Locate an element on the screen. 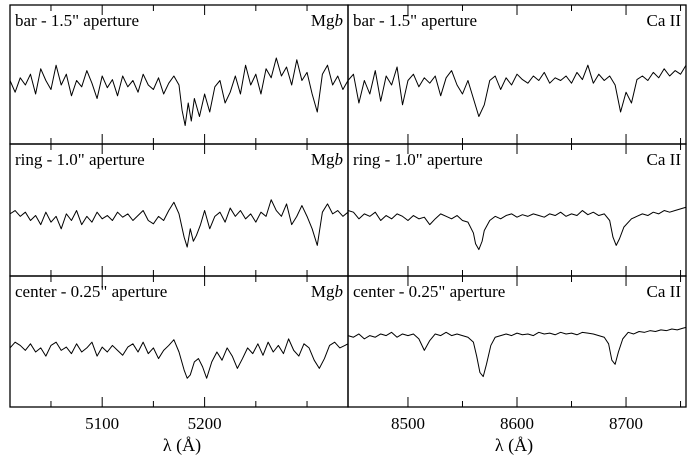  panel-label-bar-ca2: bar - 1.5" aperture is located at coordinates (415, 20).